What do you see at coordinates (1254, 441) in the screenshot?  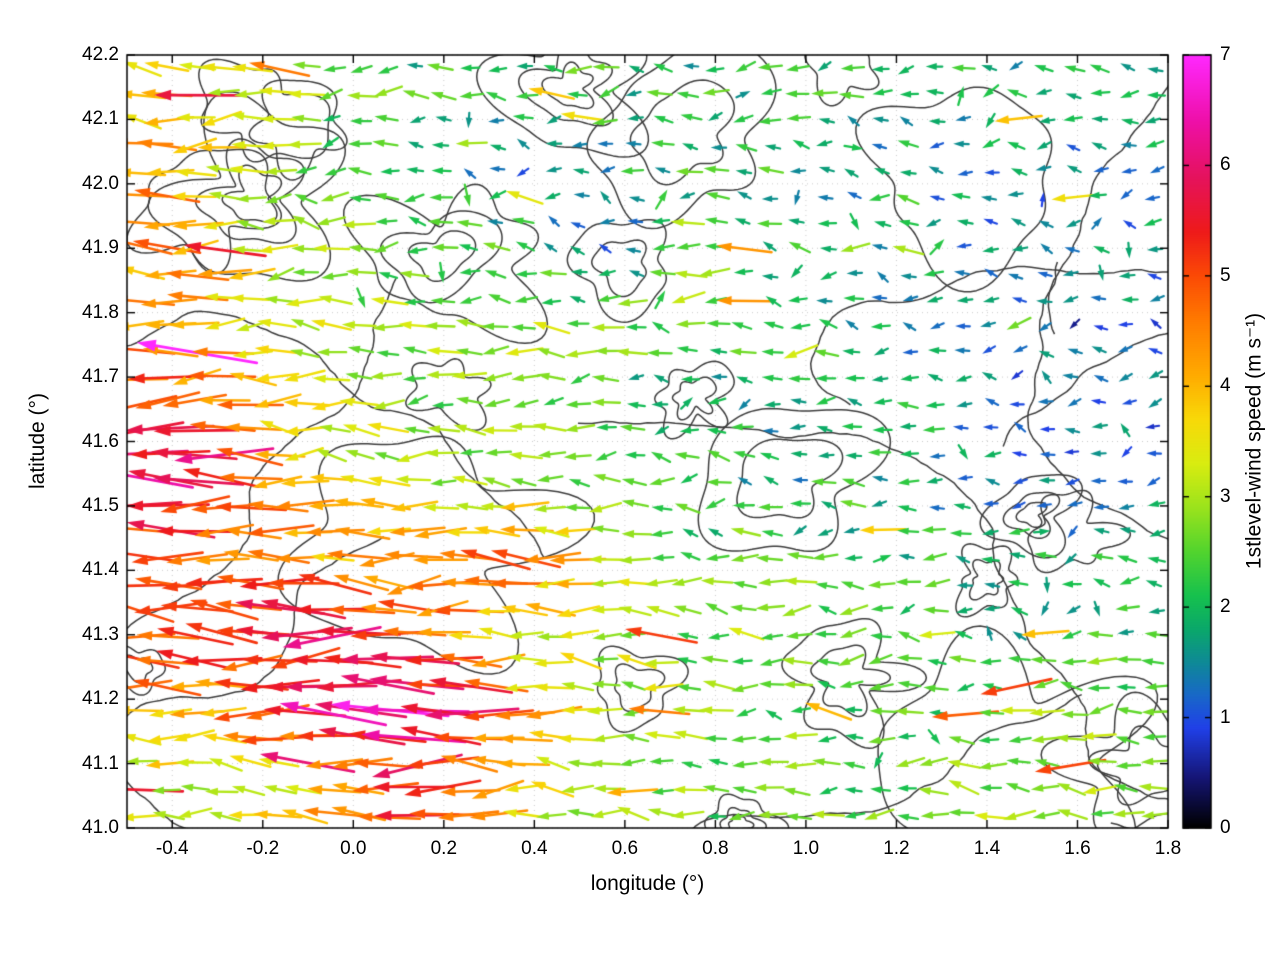 I see `colorbar-label: 1stlevel-wind speed (m s⁻¹)` at bounding box center [1254, 441].